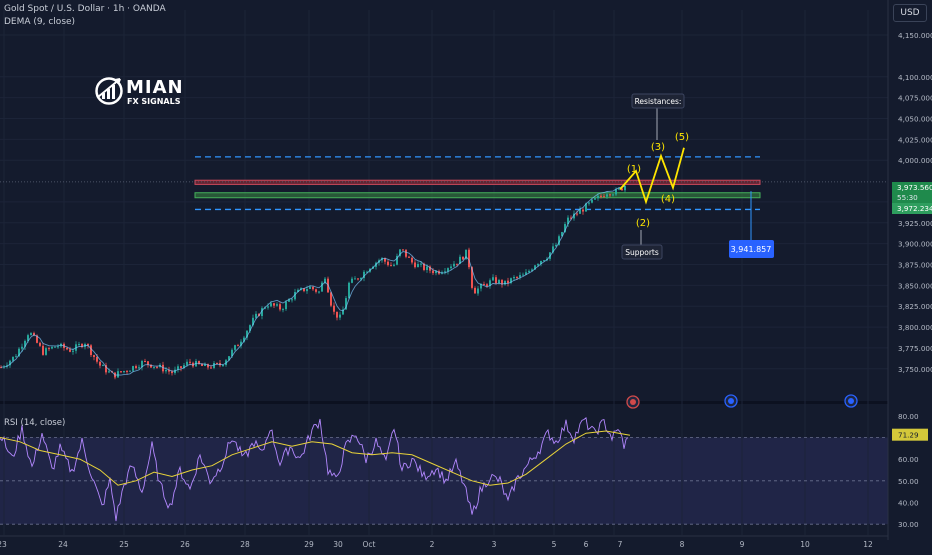 This screenshot has height=555, width=932. I want to click on time-tick-label: 24, so click(63, 544).